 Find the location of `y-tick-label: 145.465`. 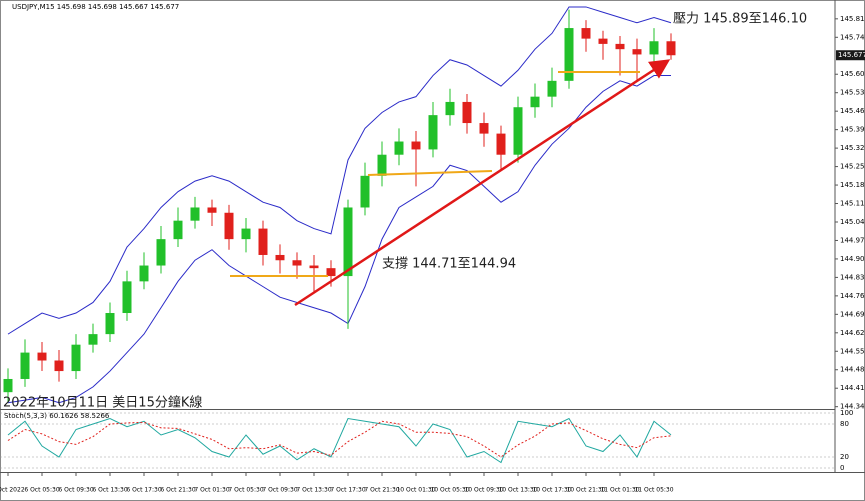

y-tick-label: 145.465 is located at coordinates (852, 111).